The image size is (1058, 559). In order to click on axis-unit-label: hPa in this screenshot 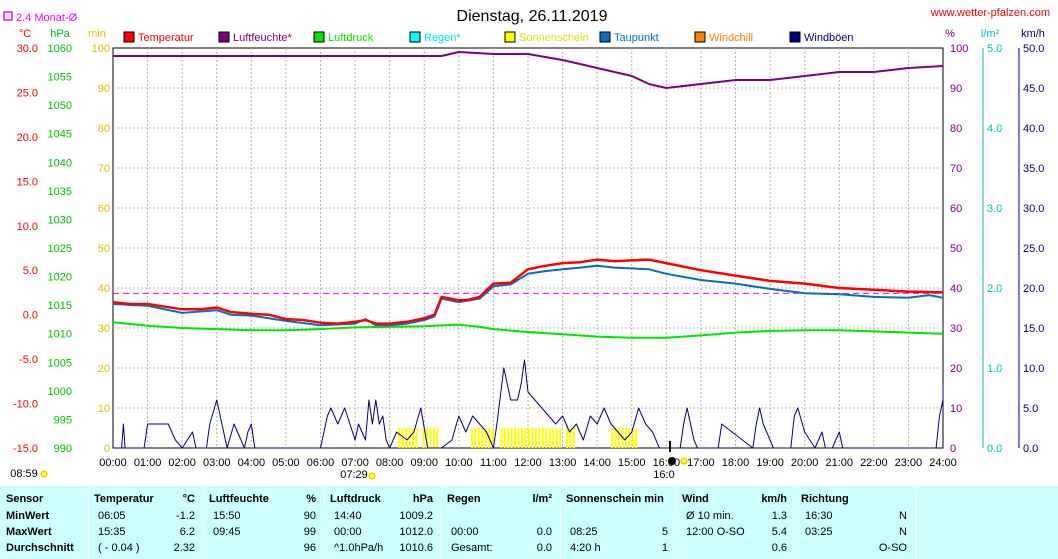, I will do `click(60, 34)`.